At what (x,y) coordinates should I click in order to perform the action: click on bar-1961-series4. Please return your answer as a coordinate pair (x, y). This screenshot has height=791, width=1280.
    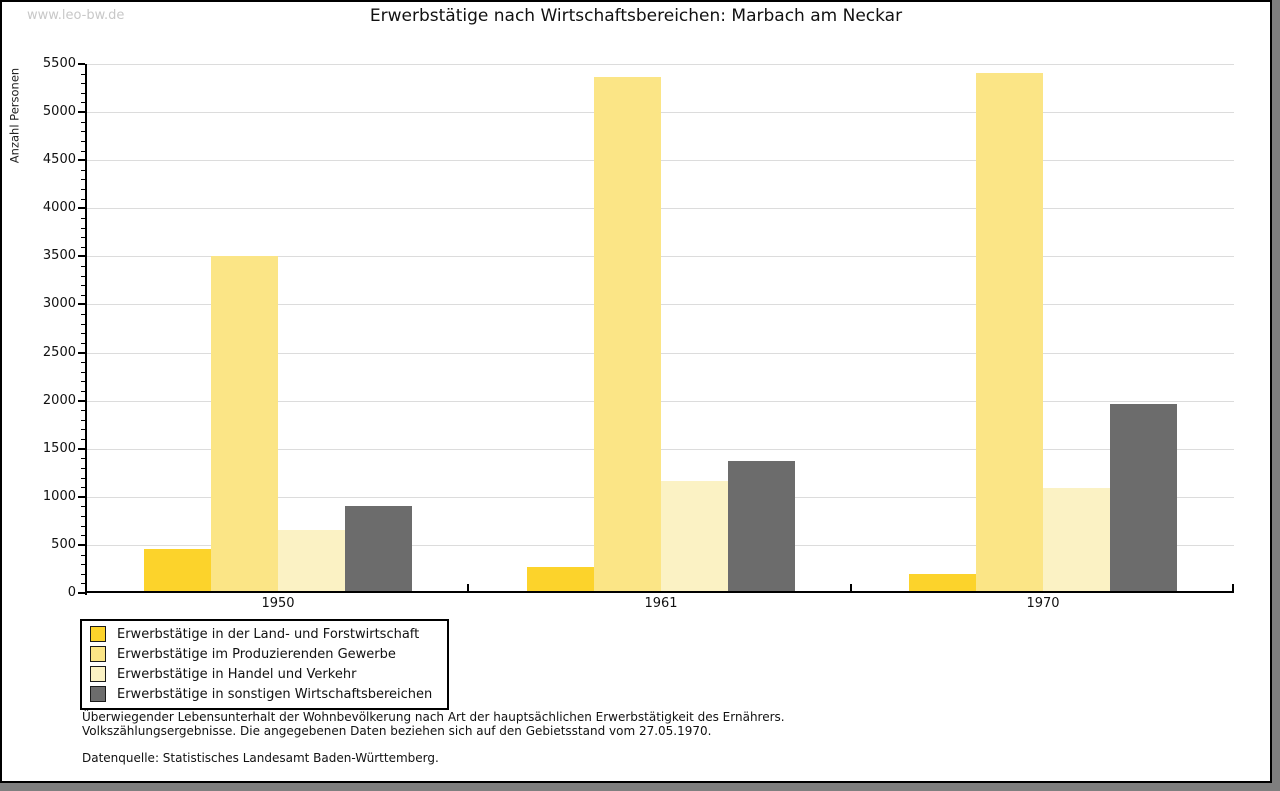
    Looking at the image, I should click on (761, 527).